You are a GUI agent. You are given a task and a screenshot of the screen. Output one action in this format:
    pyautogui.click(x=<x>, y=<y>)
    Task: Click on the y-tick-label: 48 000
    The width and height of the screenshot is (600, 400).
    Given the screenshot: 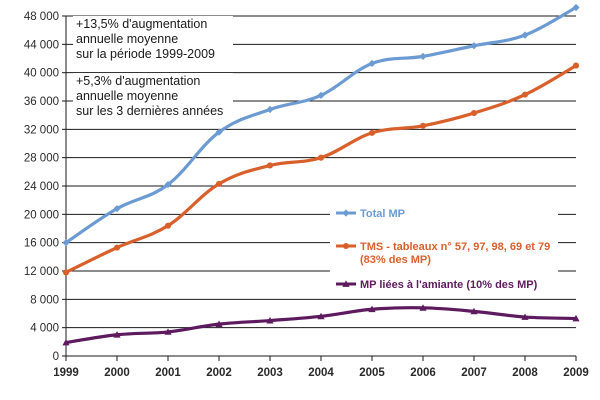 What is the action you would take?
    pyautogui.click(x=41, y=17)
    